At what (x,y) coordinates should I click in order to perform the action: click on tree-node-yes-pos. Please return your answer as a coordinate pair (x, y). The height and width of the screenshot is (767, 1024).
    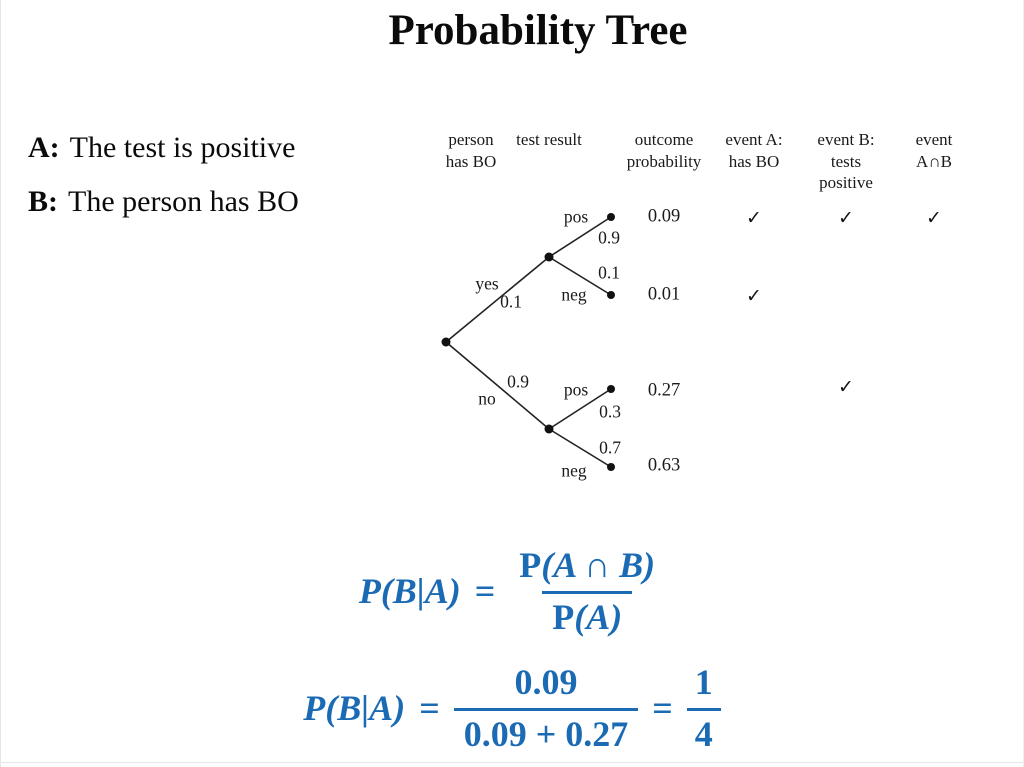
    Looking at the image, I should click on (611, 217).